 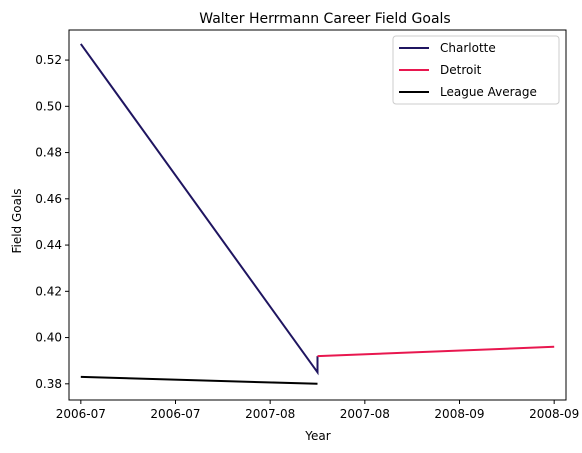 I want to click on y-axis: 0.38 0.40 0.42 0.44 0.46 0.48 0.50 0.52, so click(x=52, y=222).